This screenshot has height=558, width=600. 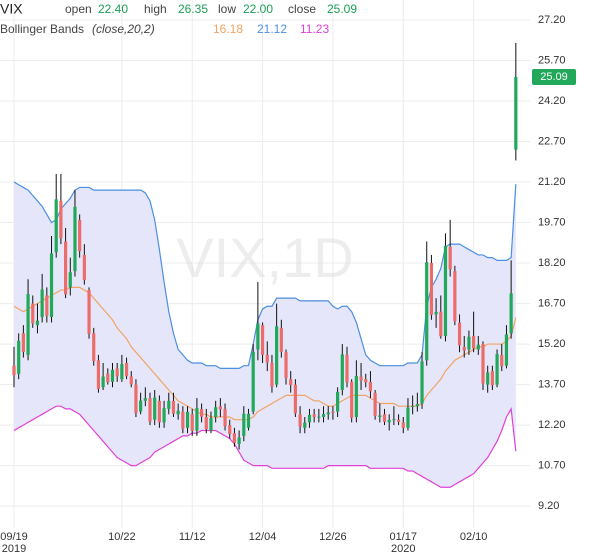 What do you see at coordinates (122, 537) in the screenshot?
I see `x-tick-label: 10/22` at bounding box center [122, 537].